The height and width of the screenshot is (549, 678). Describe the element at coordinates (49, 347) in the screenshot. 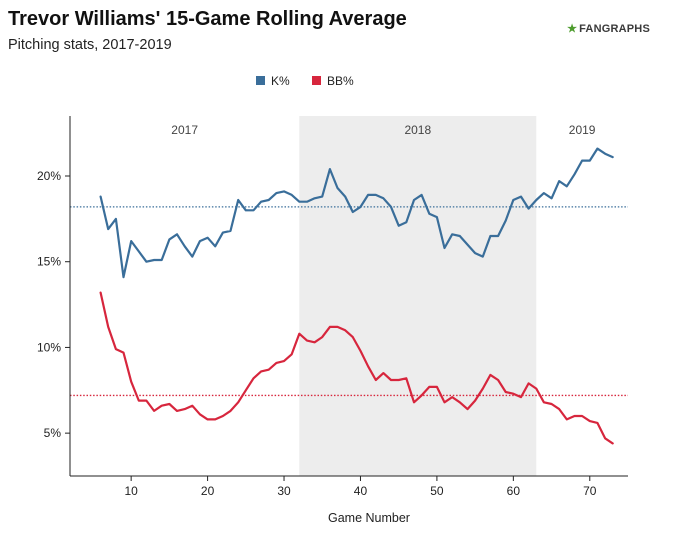

I see `y-tick-label: 10%` at that location.